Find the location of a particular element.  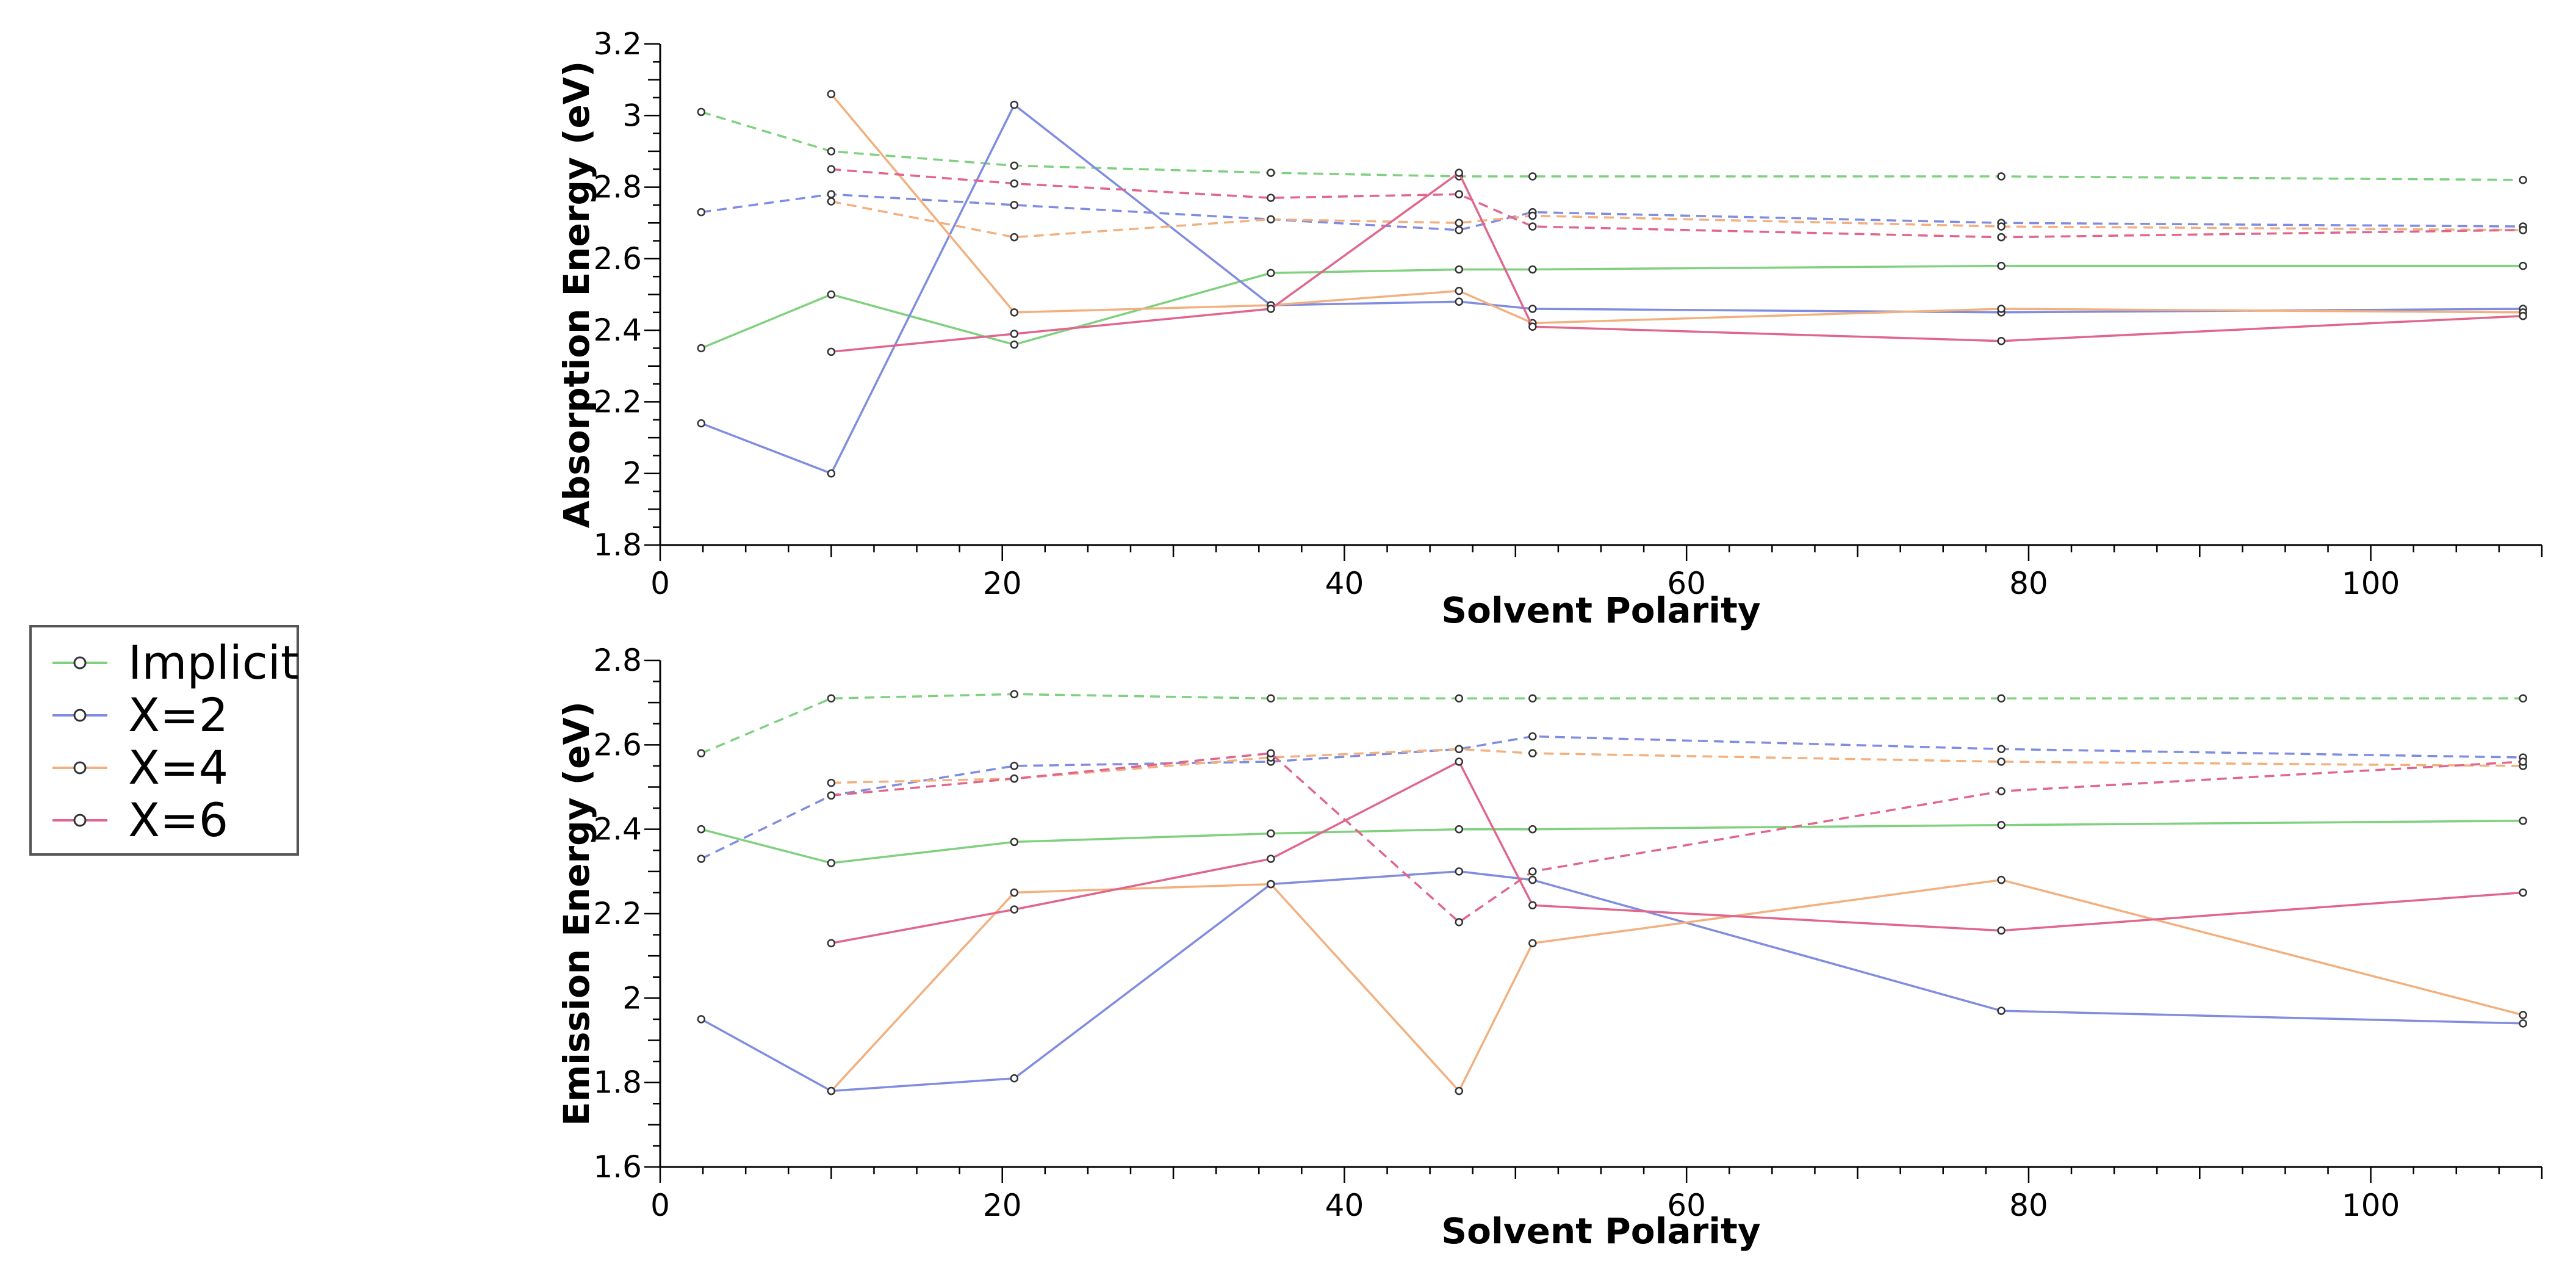

y-tick-label: 3.2 is located at coordinates (617, 44).